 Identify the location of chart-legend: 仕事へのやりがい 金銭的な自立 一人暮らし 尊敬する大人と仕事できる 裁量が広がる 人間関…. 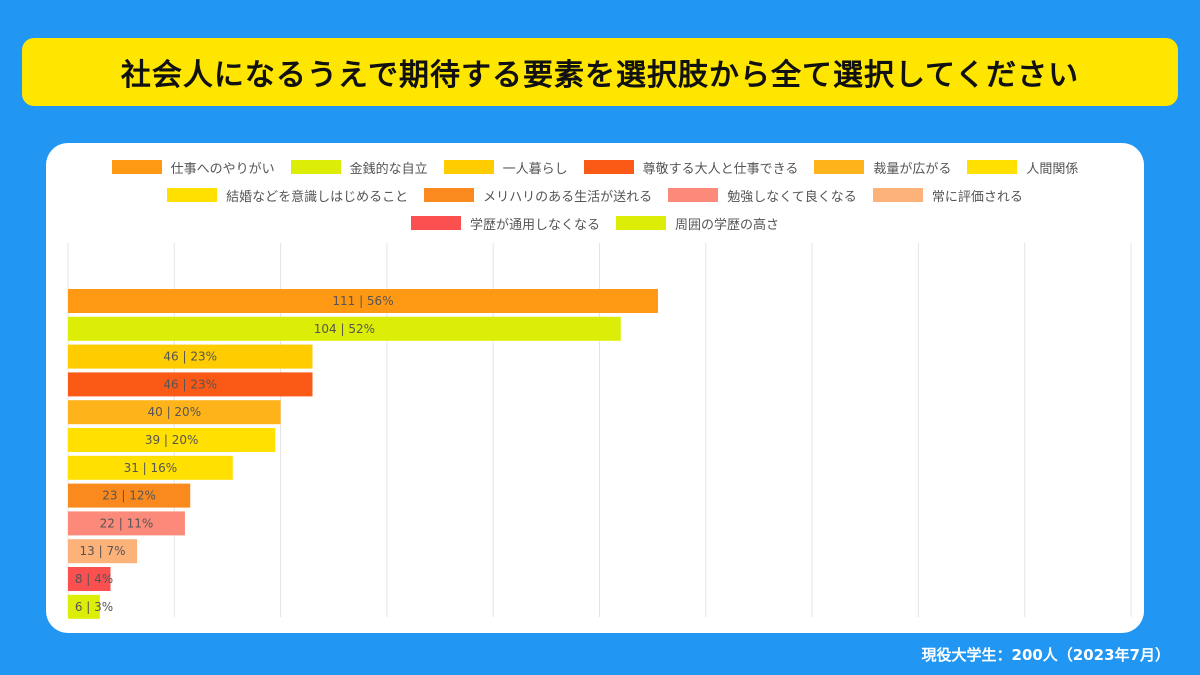
(595, 195).